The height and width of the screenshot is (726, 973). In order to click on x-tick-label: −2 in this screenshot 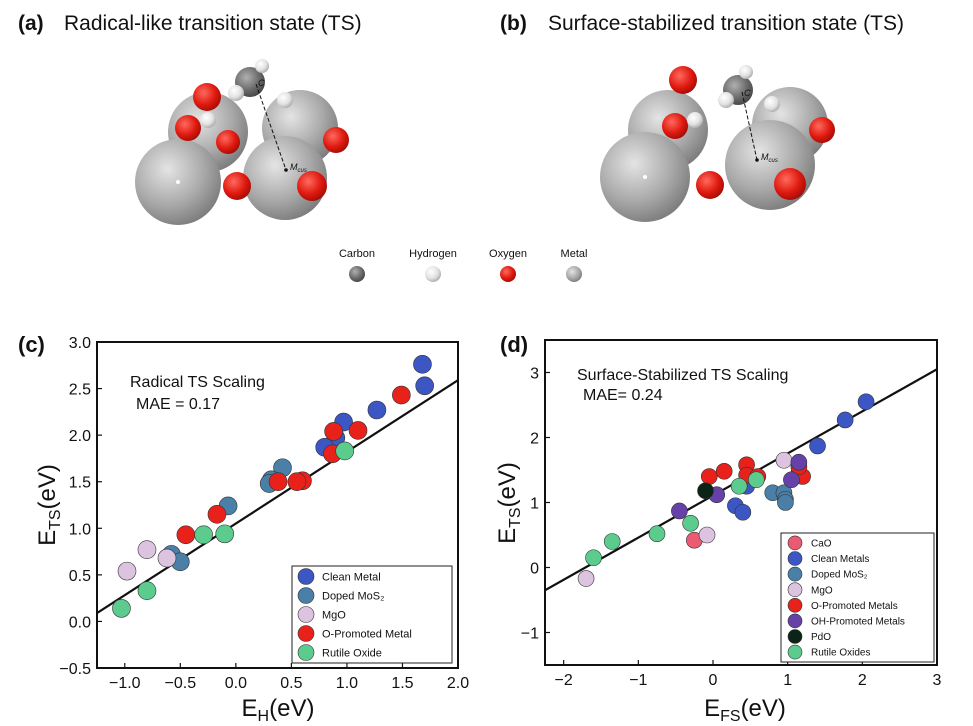, I will do `click(564, 680)`.